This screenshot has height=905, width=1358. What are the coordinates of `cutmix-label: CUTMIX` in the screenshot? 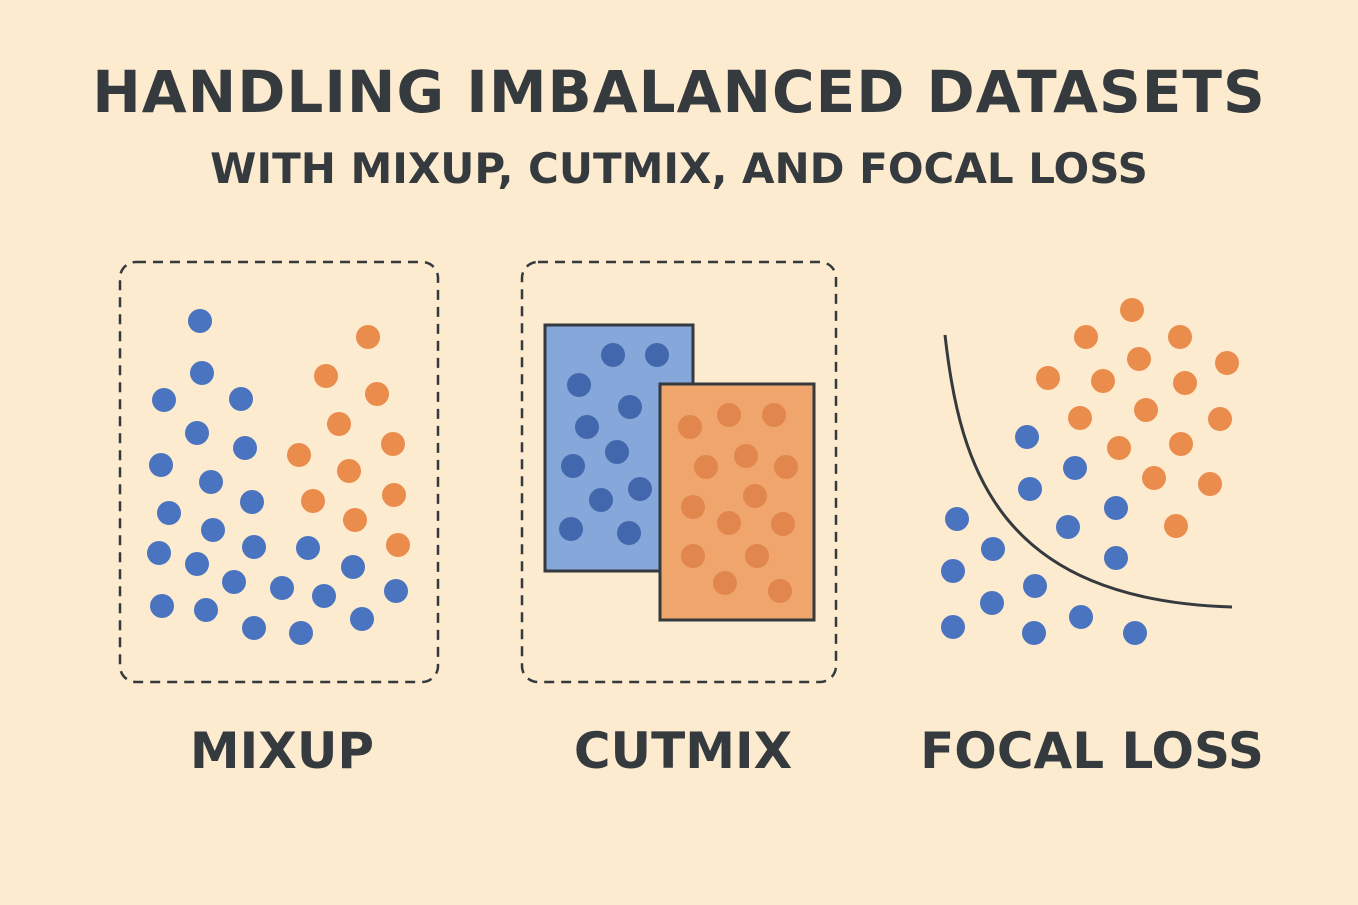 It's located at (683, 751).